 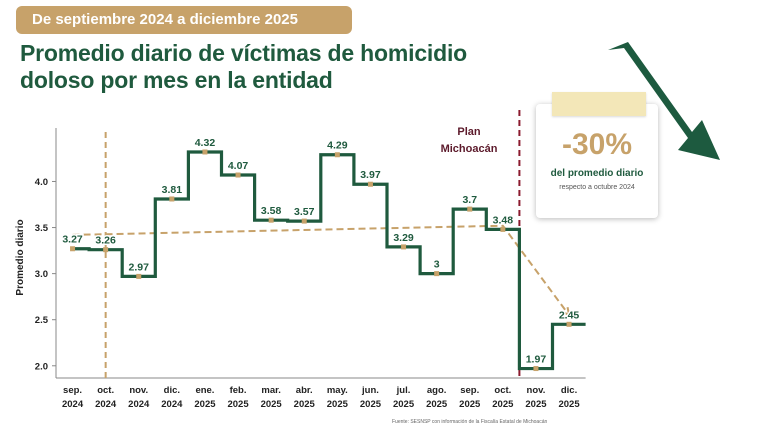 I want to click on x-tick-month: abr., so click(x=304, y=390).